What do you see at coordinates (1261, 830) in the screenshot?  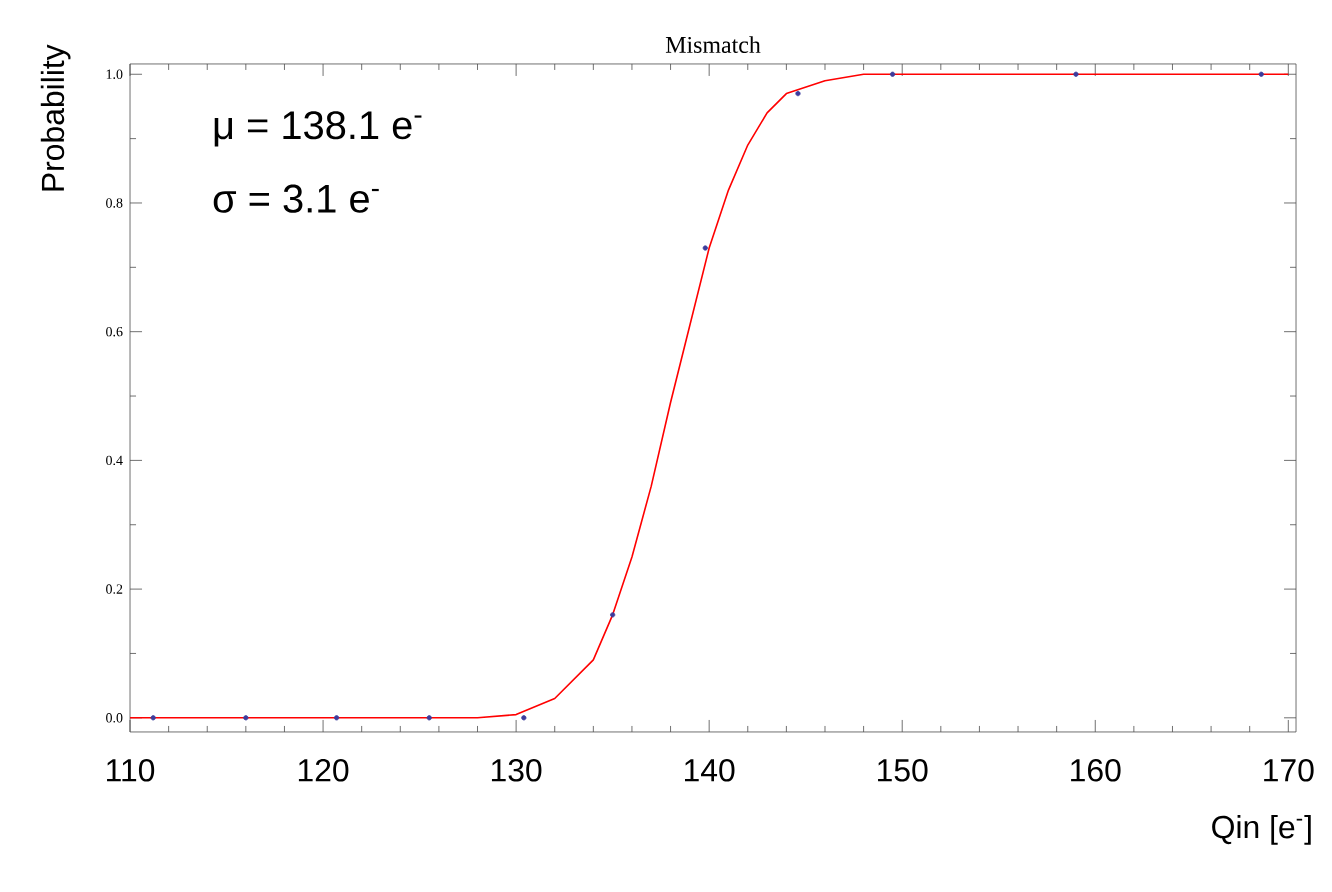 I see `x-axis-title: Qin [e$^{-}$]` at bounding box center [1261, 830].